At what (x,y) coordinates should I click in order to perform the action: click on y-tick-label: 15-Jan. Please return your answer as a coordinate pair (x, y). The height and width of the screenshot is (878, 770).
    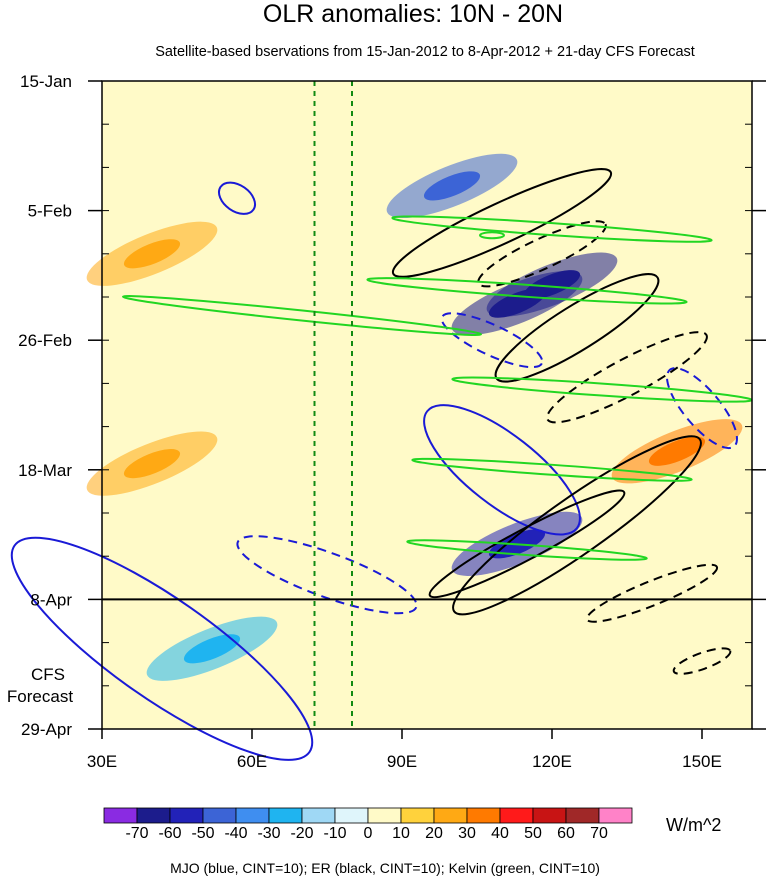
    Looking at the image, I should click on (46, 81).